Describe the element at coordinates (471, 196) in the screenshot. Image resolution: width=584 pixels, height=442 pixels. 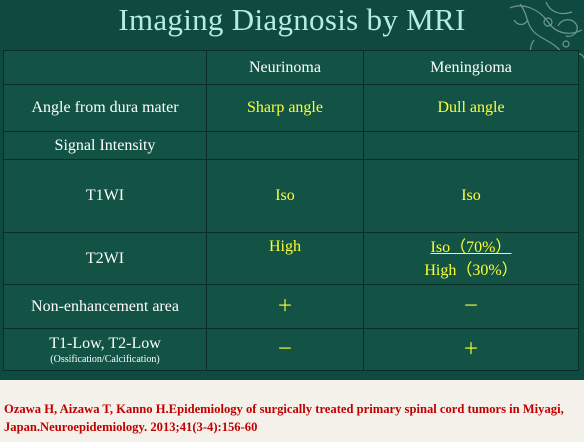
I see `cell-meningioma-t1wi: Iso` at that location.